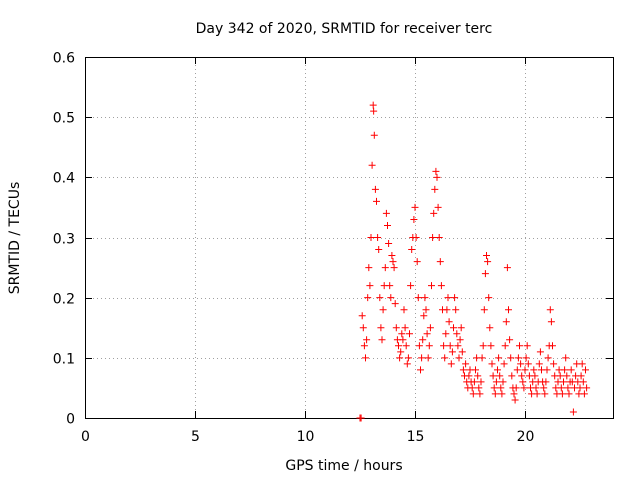 This screenshot has height=480, width=640. What do you see at coordinates (15, 238) in the screenshot?
I see `y-axis-label: SRMTID / TECUs` at bounding box center [15, 238].